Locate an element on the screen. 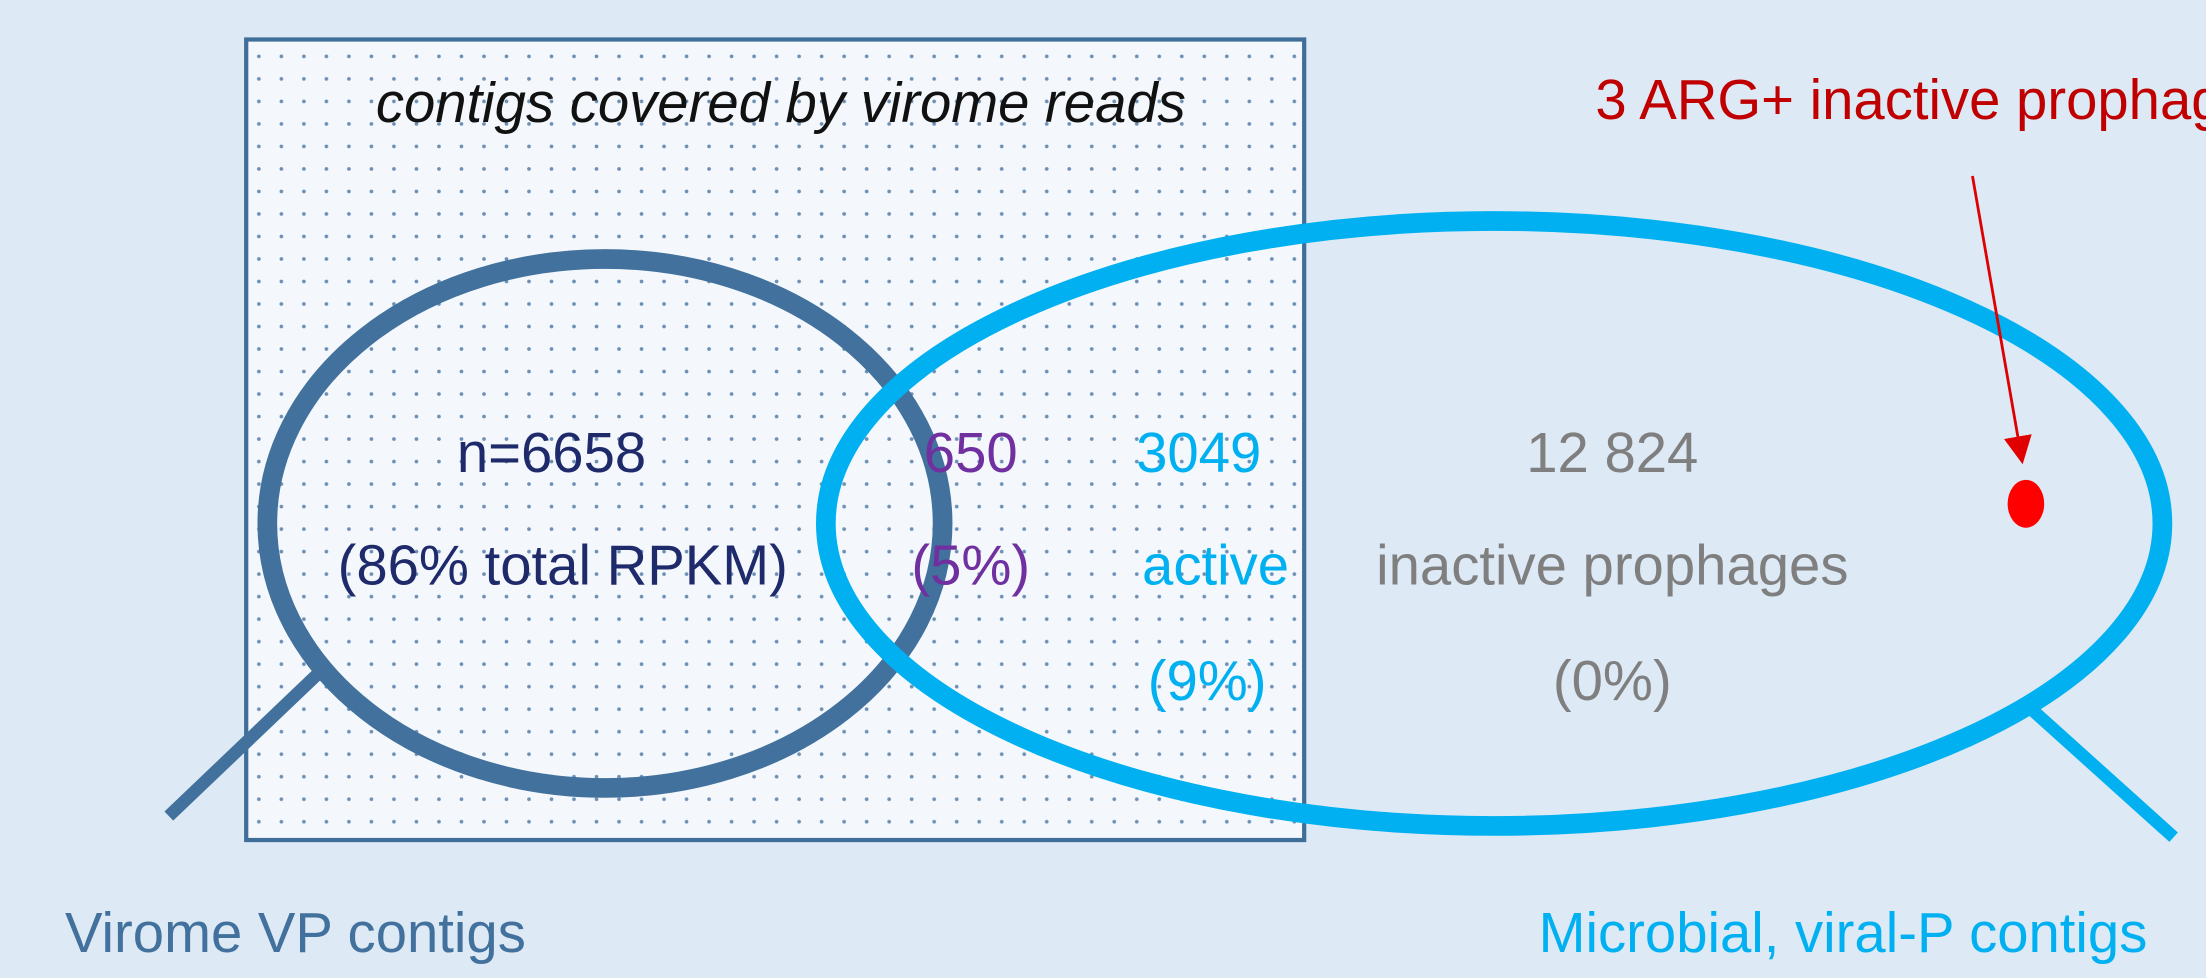 The height and width of the screenshot is (978, 2206). virome-pointer is located at coordinates (246, 742).